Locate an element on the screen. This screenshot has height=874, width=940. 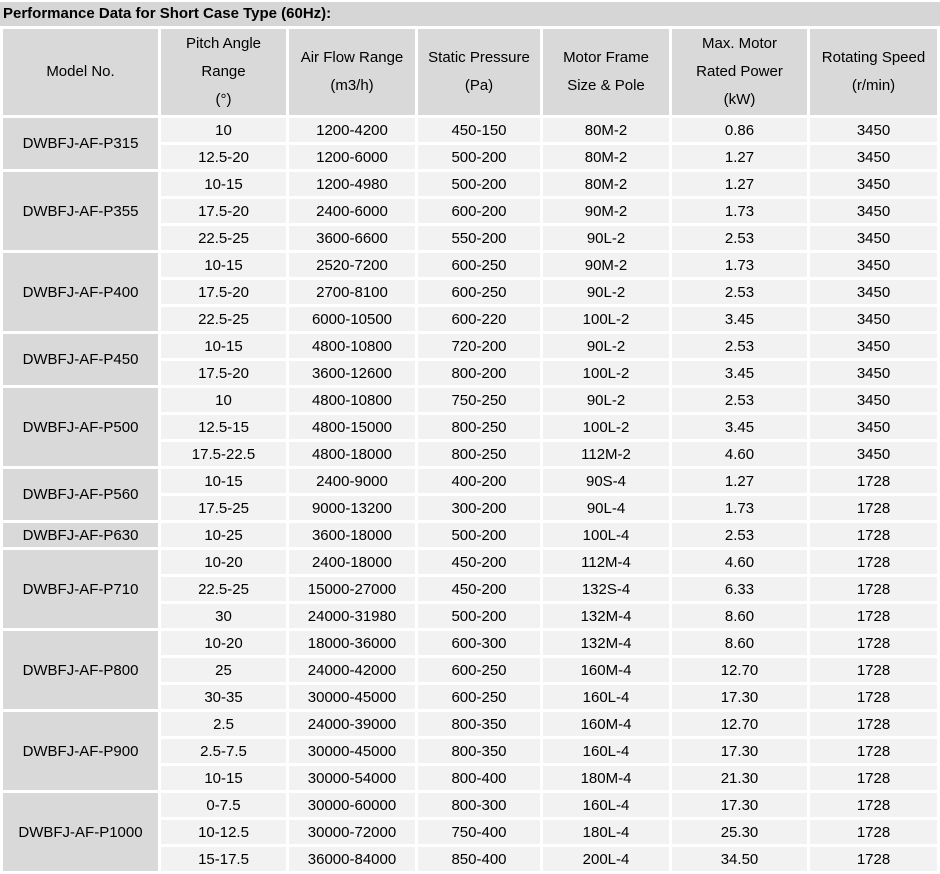
motor-frame-cell: 160L-4 is located at coordinates (606, 805).